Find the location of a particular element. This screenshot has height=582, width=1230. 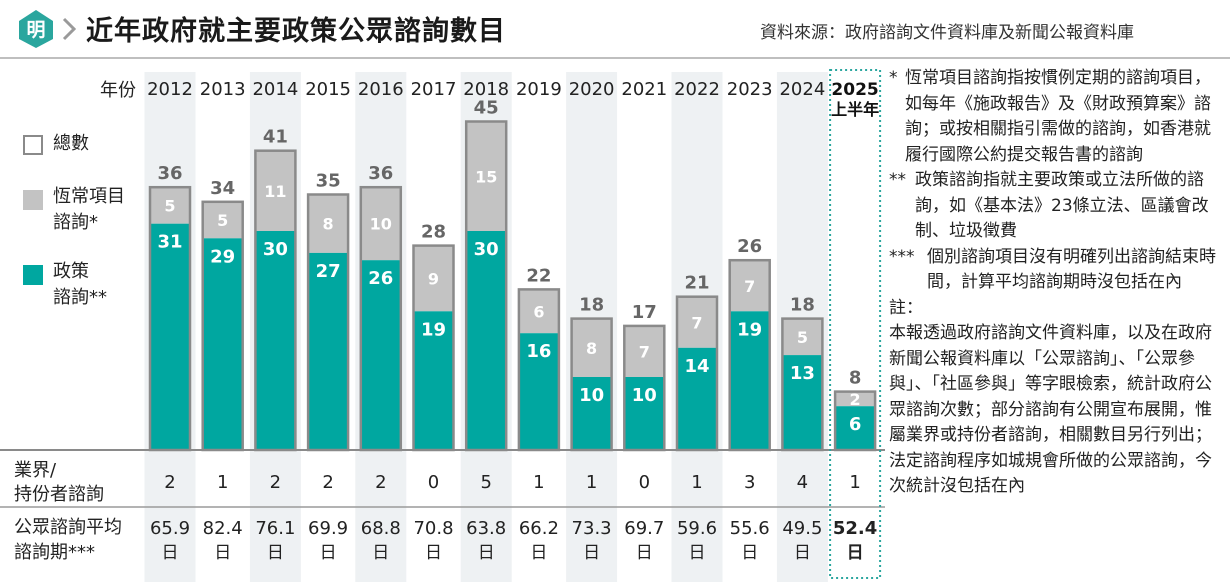

avg-days-value: 69.9 is located at coordinates (328, 528).